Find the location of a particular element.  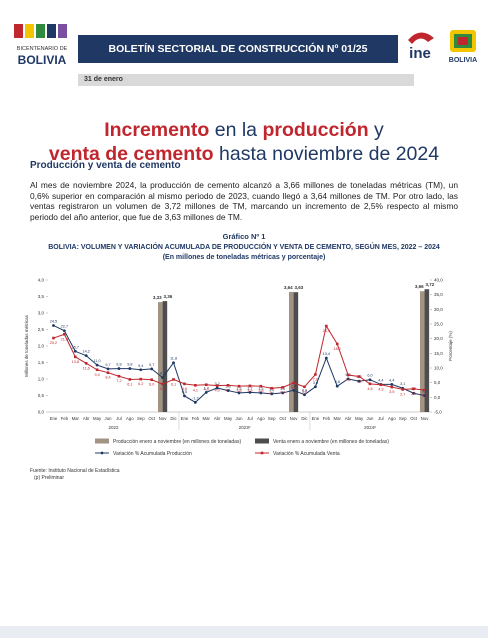

point-label: 1,2 is located at coordinates (271, 390).